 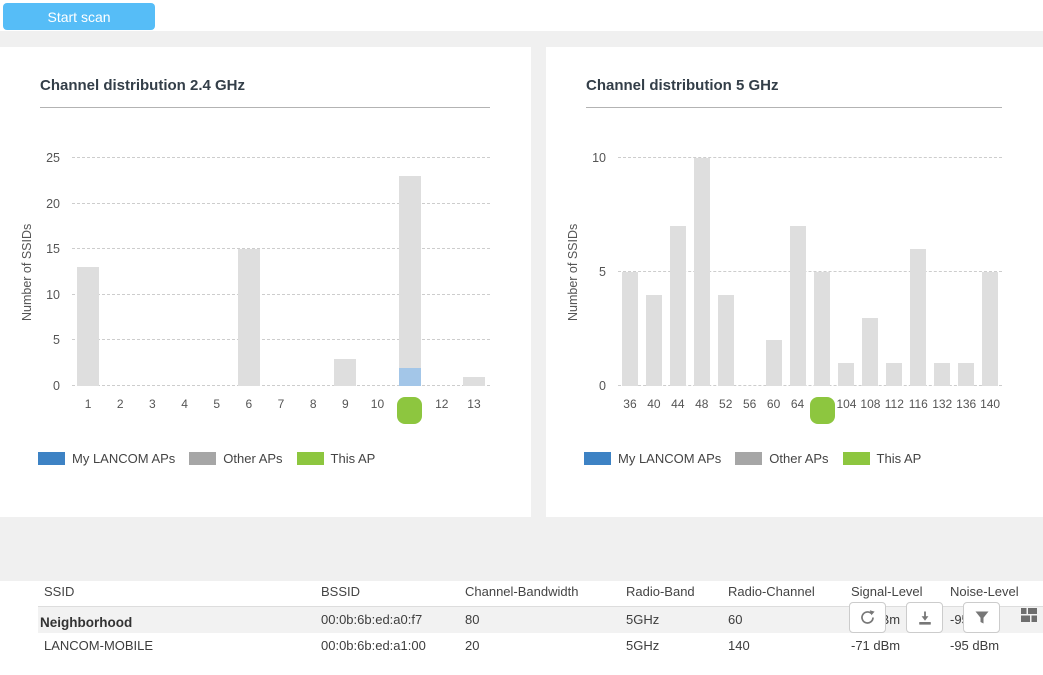 I want to click on plot-area-5ghz: 0 5 10, so click(x=797, y=272).